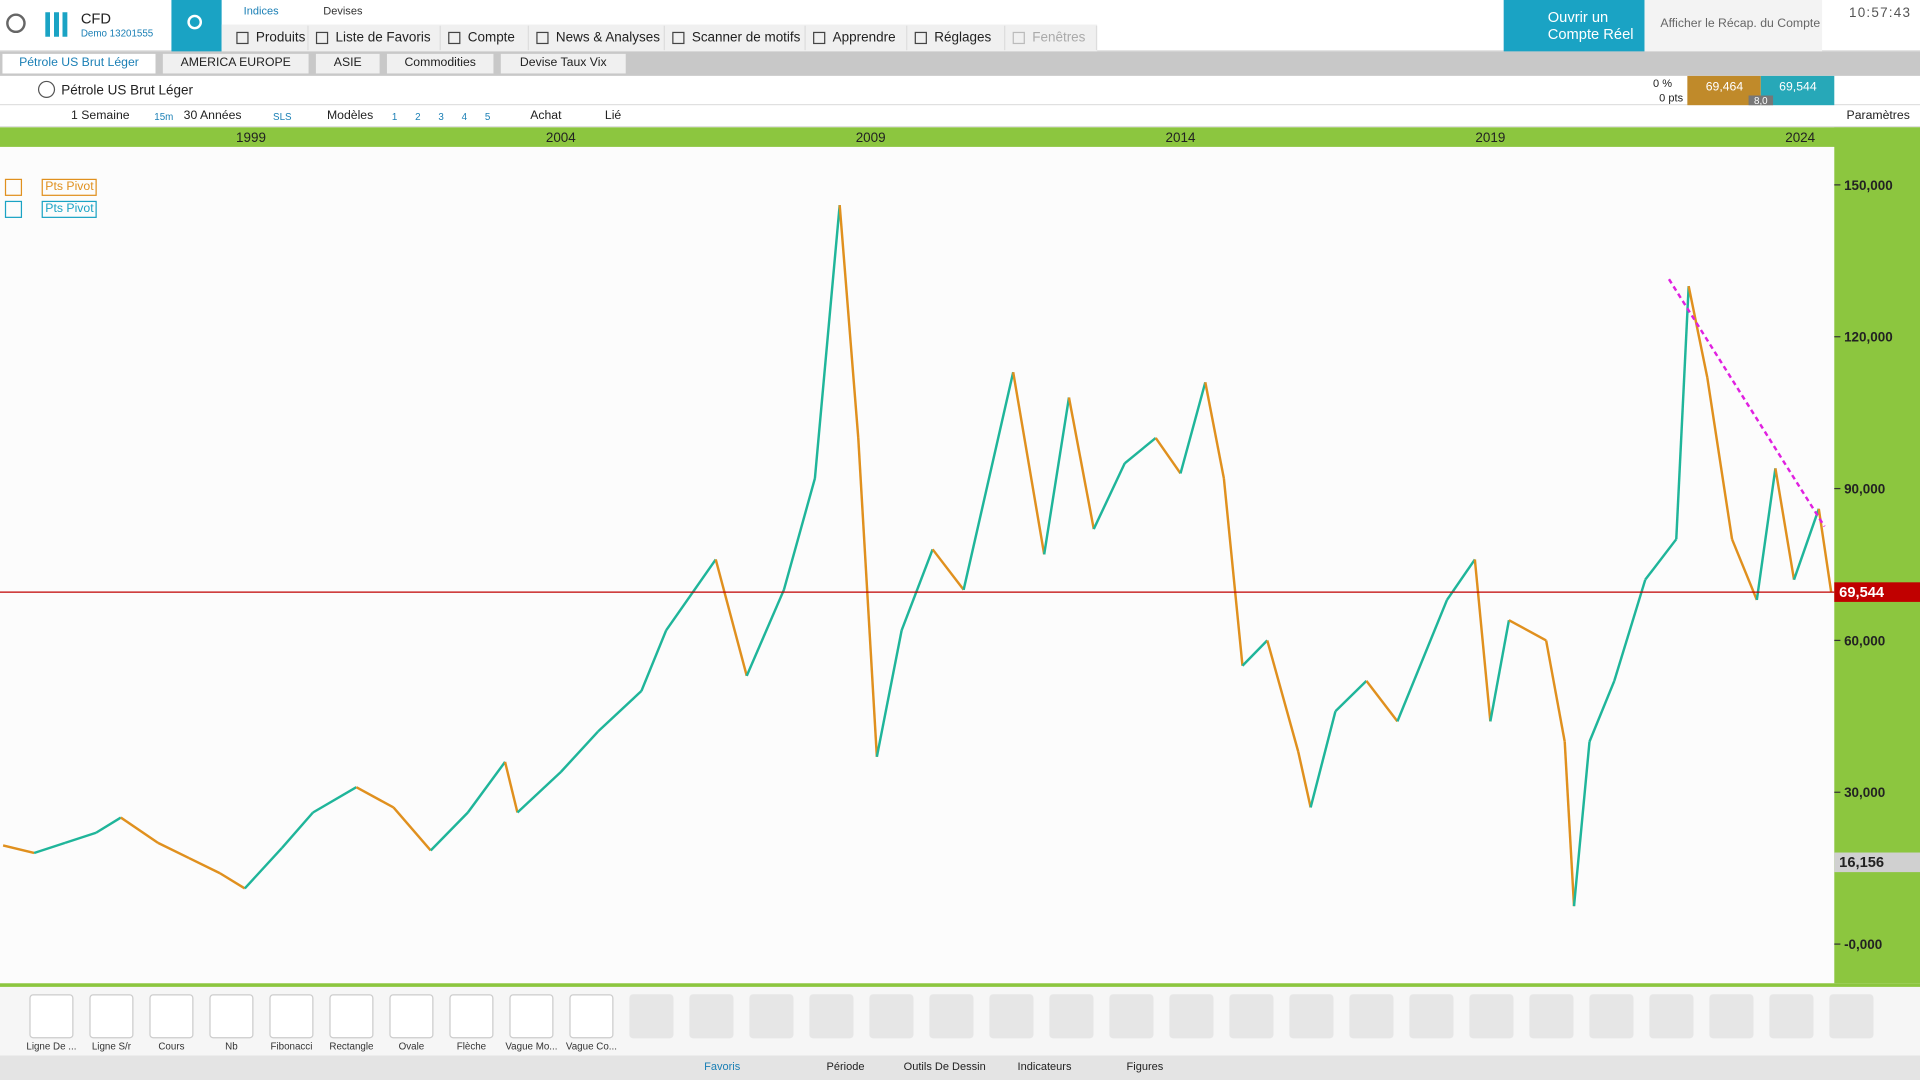 The height and width of the screenshot is (1080, 1920). Describe the element at coordinates (1878, 115) in the screenshot. I see `toolbar-item: Paramètres` at that location.